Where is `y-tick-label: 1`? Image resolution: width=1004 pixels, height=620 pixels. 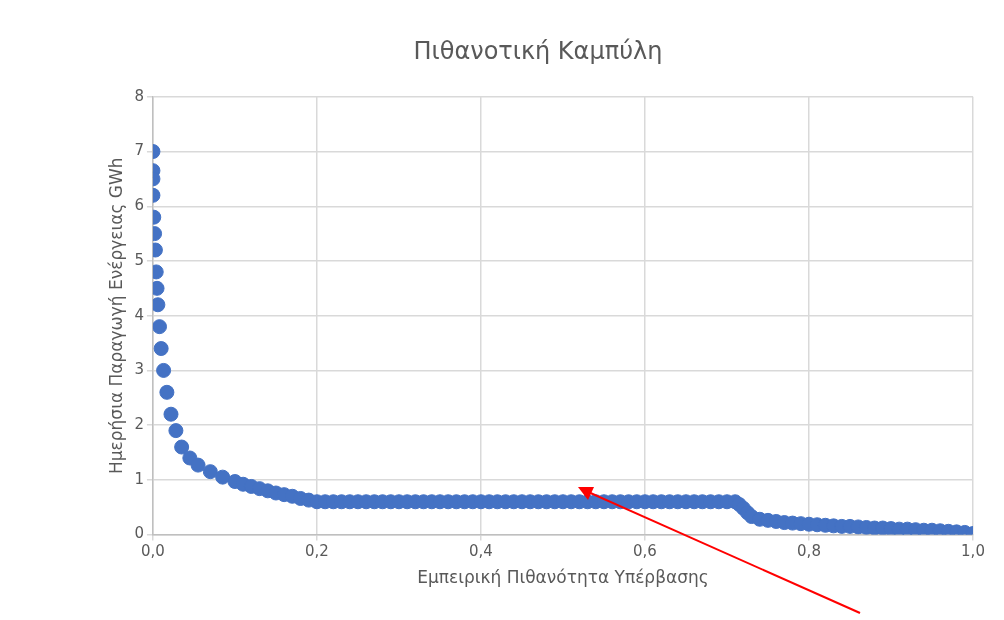 y-tick-label: 1 is located at coordinates (139, 478).